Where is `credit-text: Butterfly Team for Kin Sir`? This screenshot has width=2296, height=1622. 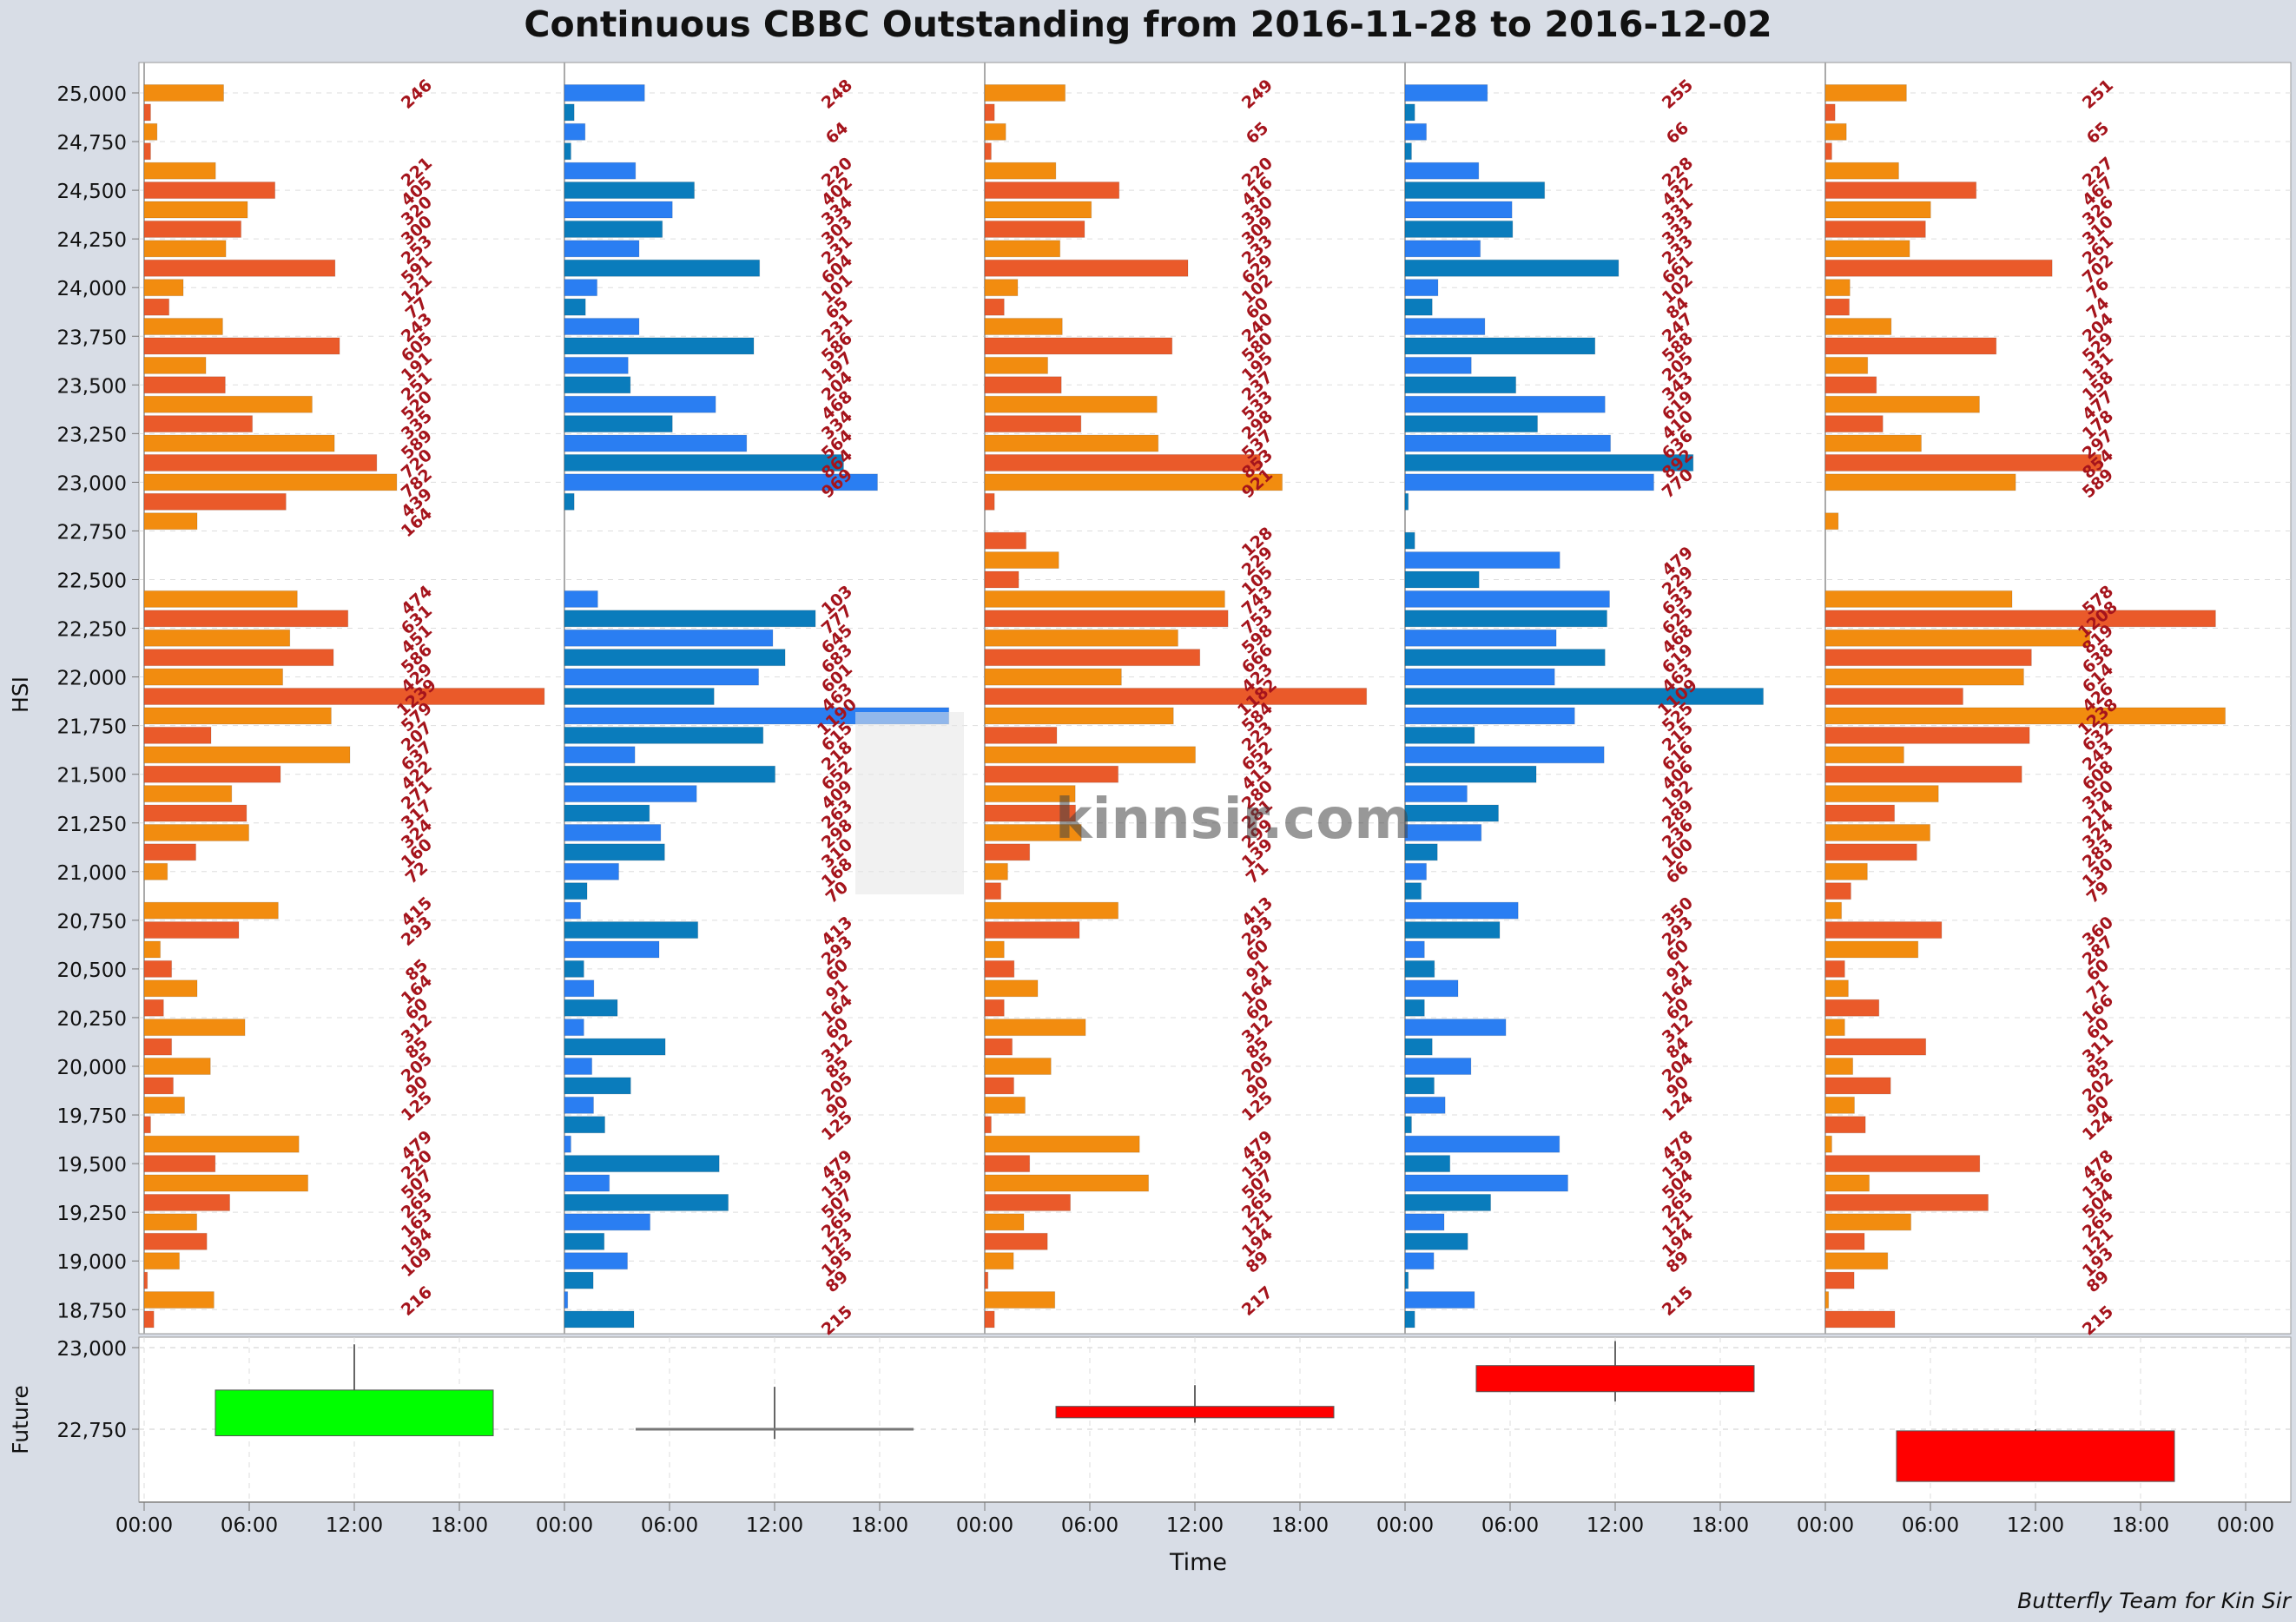
credit-text: Butterfly Team for Kin Sir is located at coordinates (2154, 1600).